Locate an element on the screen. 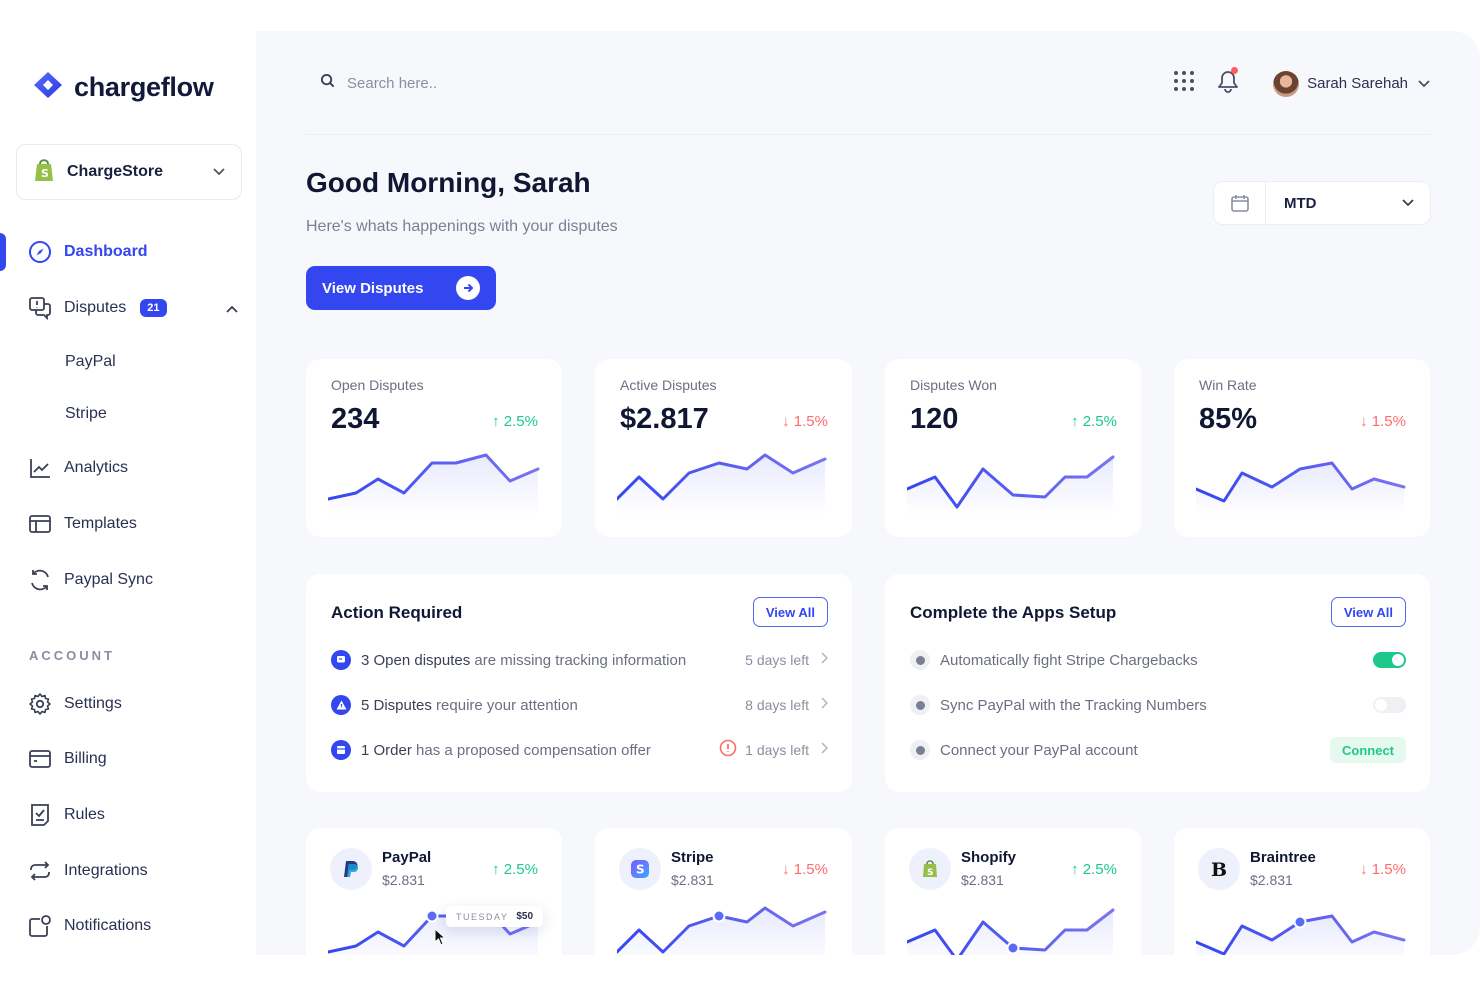 Image resolution: width=1480 pixels, height=987 pixels. shopify-icon: S is located at coordinates (930, 869).